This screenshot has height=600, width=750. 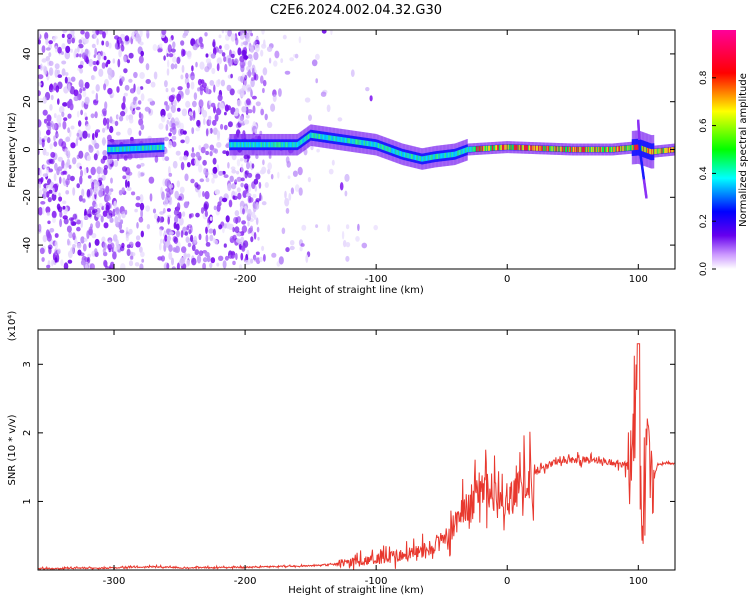 I want to click on ridge-spike, so click(x=640, y=150).